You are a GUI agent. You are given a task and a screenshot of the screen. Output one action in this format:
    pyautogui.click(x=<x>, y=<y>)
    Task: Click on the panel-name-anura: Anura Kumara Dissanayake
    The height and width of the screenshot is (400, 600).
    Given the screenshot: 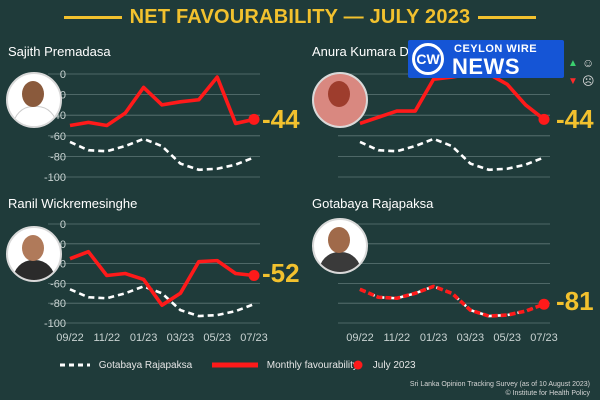 What is the action you would take?
    pyautogui.click(x=360, y=51)
    